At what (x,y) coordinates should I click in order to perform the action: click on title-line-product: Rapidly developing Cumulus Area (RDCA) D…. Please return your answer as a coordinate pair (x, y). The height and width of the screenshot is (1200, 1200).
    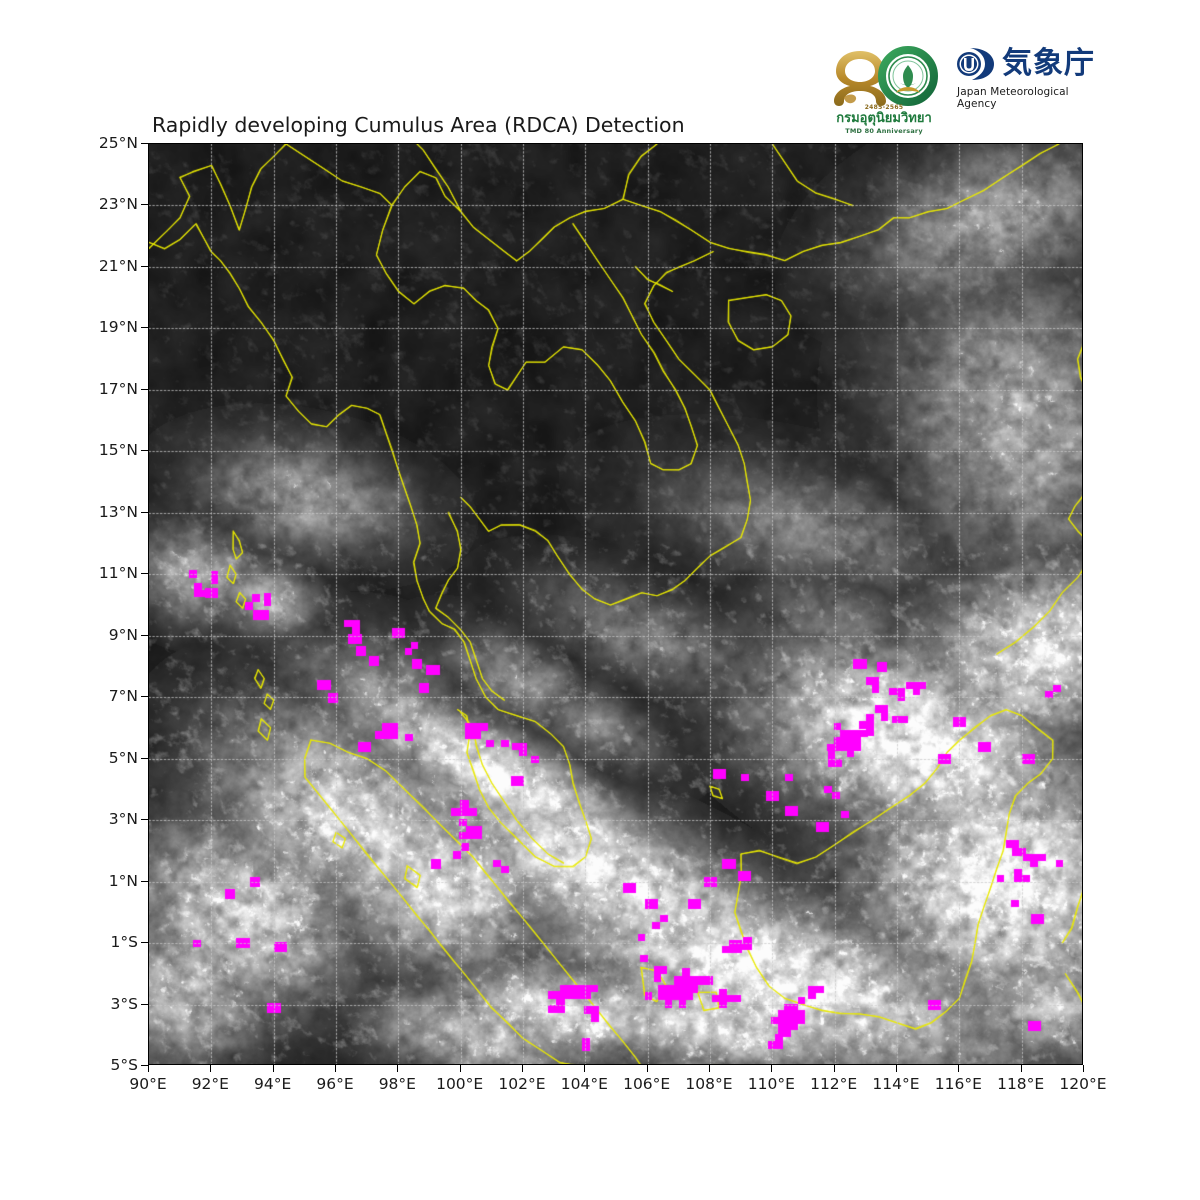
    Looking at the image, I should click on (418, 125).